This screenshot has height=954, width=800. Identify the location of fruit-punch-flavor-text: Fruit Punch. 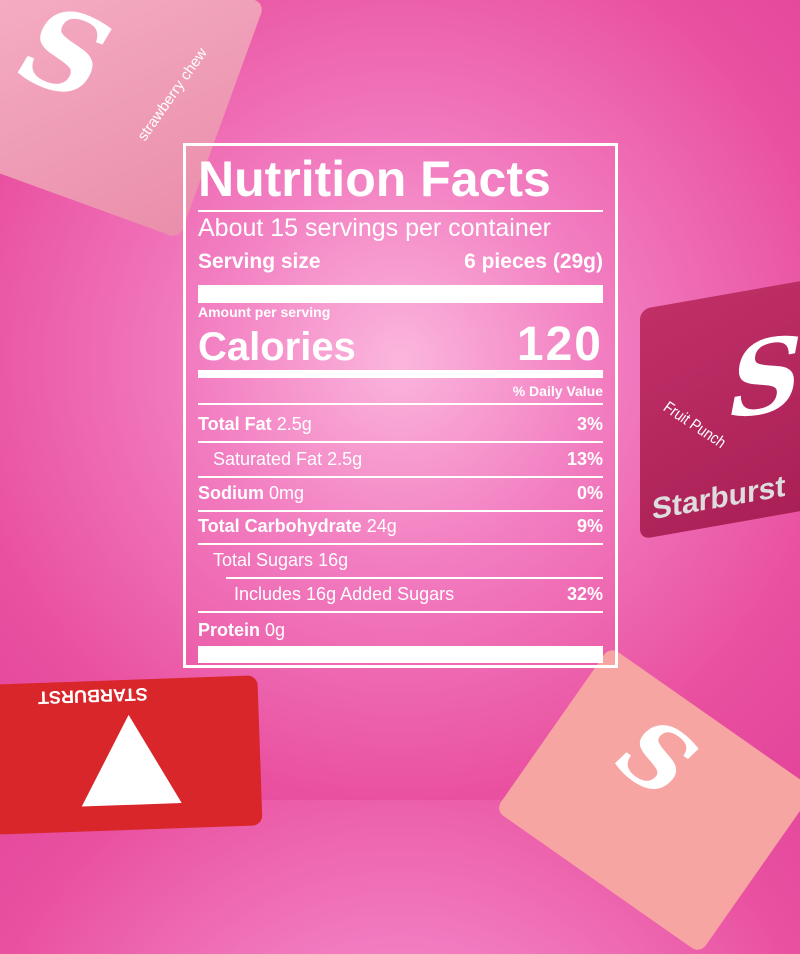
(694, 425).